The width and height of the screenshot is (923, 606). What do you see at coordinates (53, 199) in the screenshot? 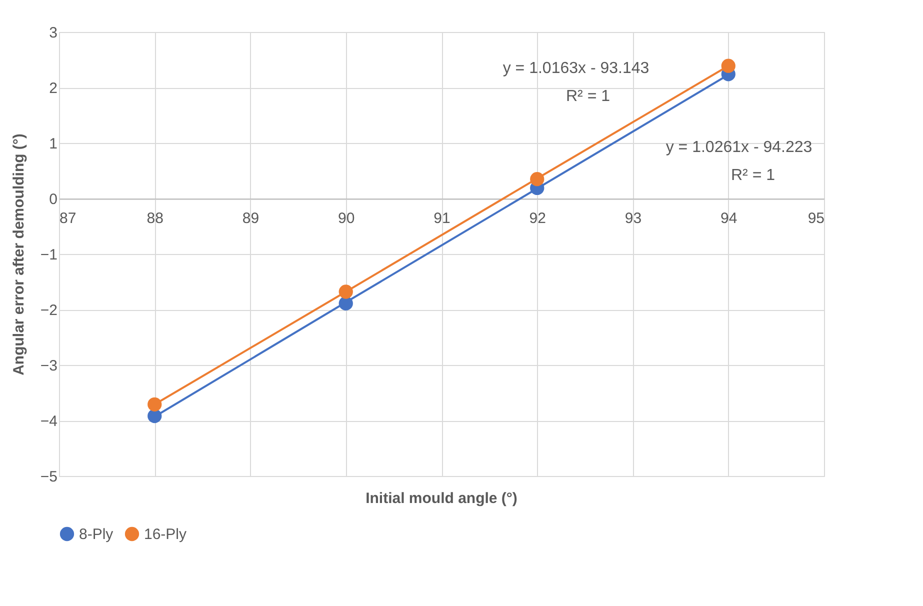
I see `y-tick-label: 0` at bounding box center [53, 199].